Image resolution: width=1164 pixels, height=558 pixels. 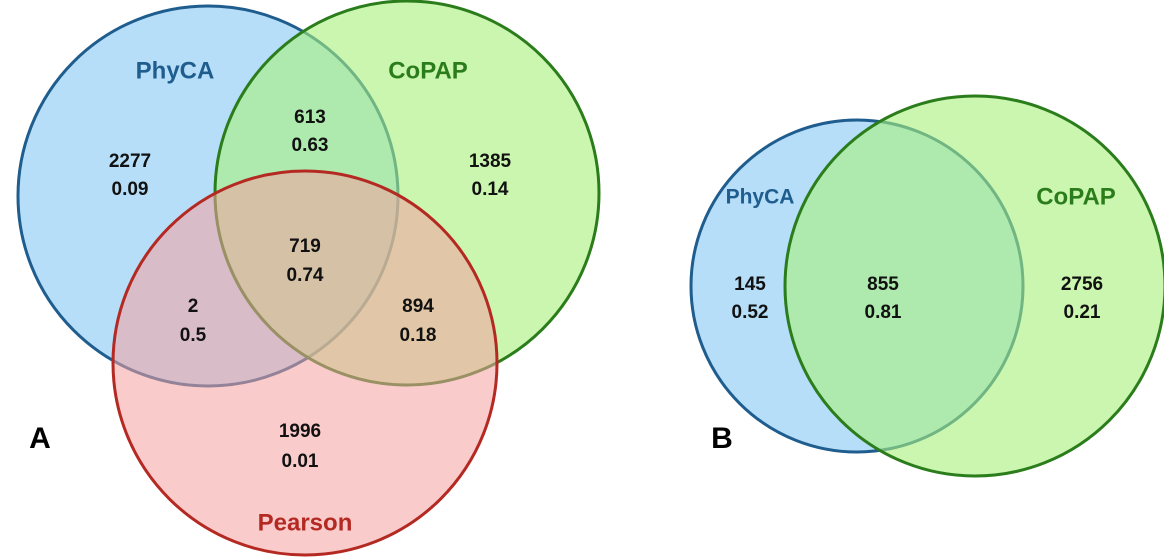 I want to click on region-count: 145, so click(x=750, y=284).